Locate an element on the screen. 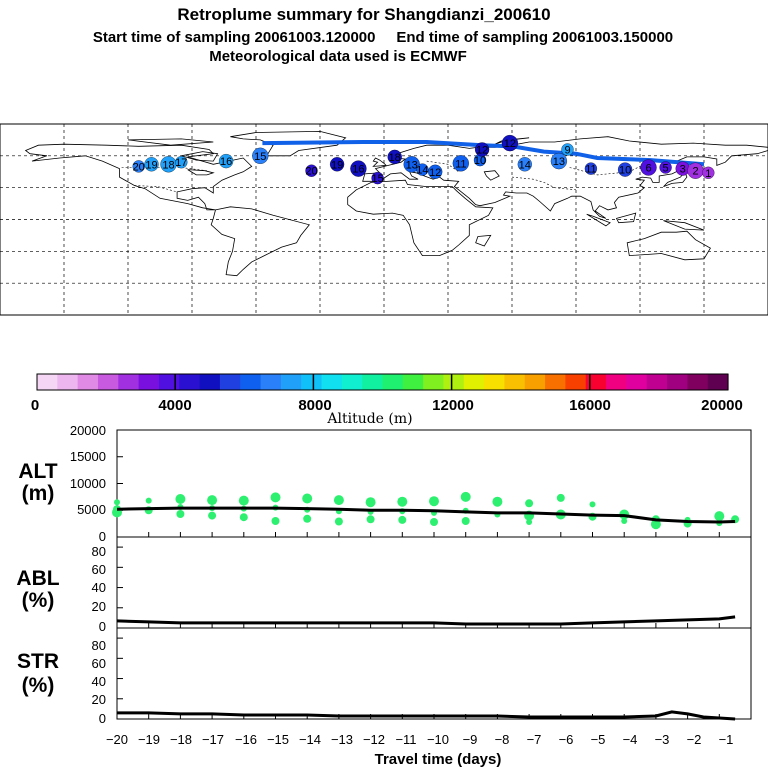 Image resolution: width=768 pixels, height=768 pixels. plume-point-label: 17 is located at coordinates (181, 163).